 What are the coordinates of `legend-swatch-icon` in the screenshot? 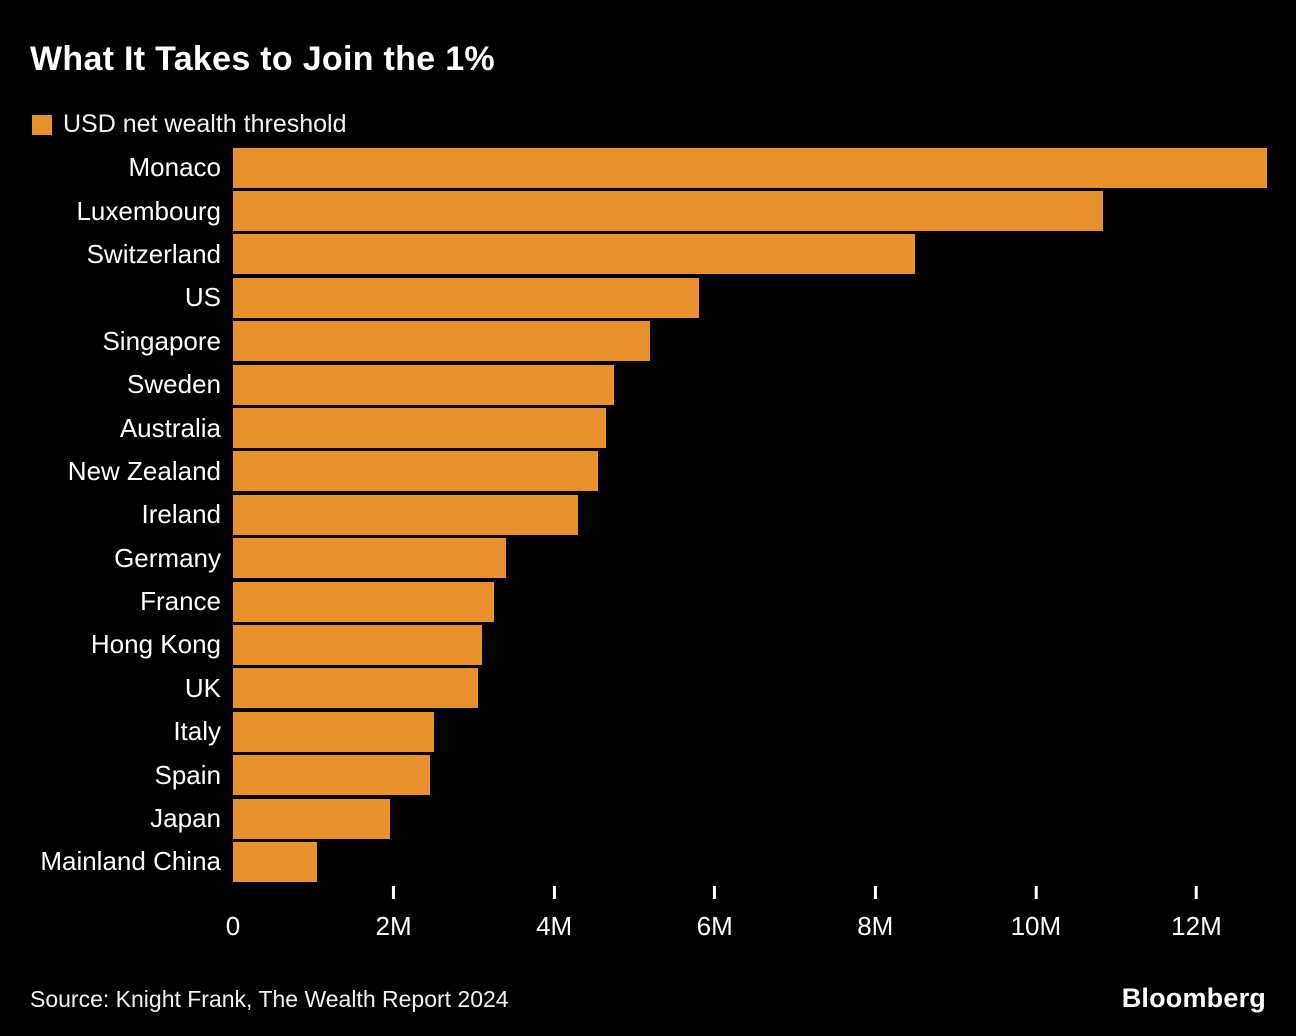 It's located at (42, 124).